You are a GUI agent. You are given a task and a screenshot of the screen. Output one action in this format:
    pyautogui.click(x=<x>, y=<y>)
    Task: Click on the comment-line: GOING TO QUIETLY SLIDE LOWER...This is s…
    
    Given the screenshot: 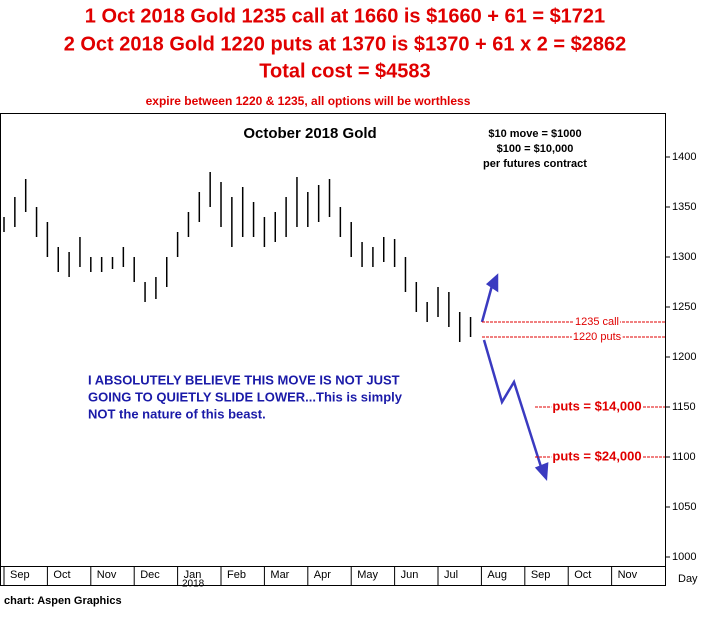 What is the action you would take?
    pyautogui.click(x=245, y=396)
    